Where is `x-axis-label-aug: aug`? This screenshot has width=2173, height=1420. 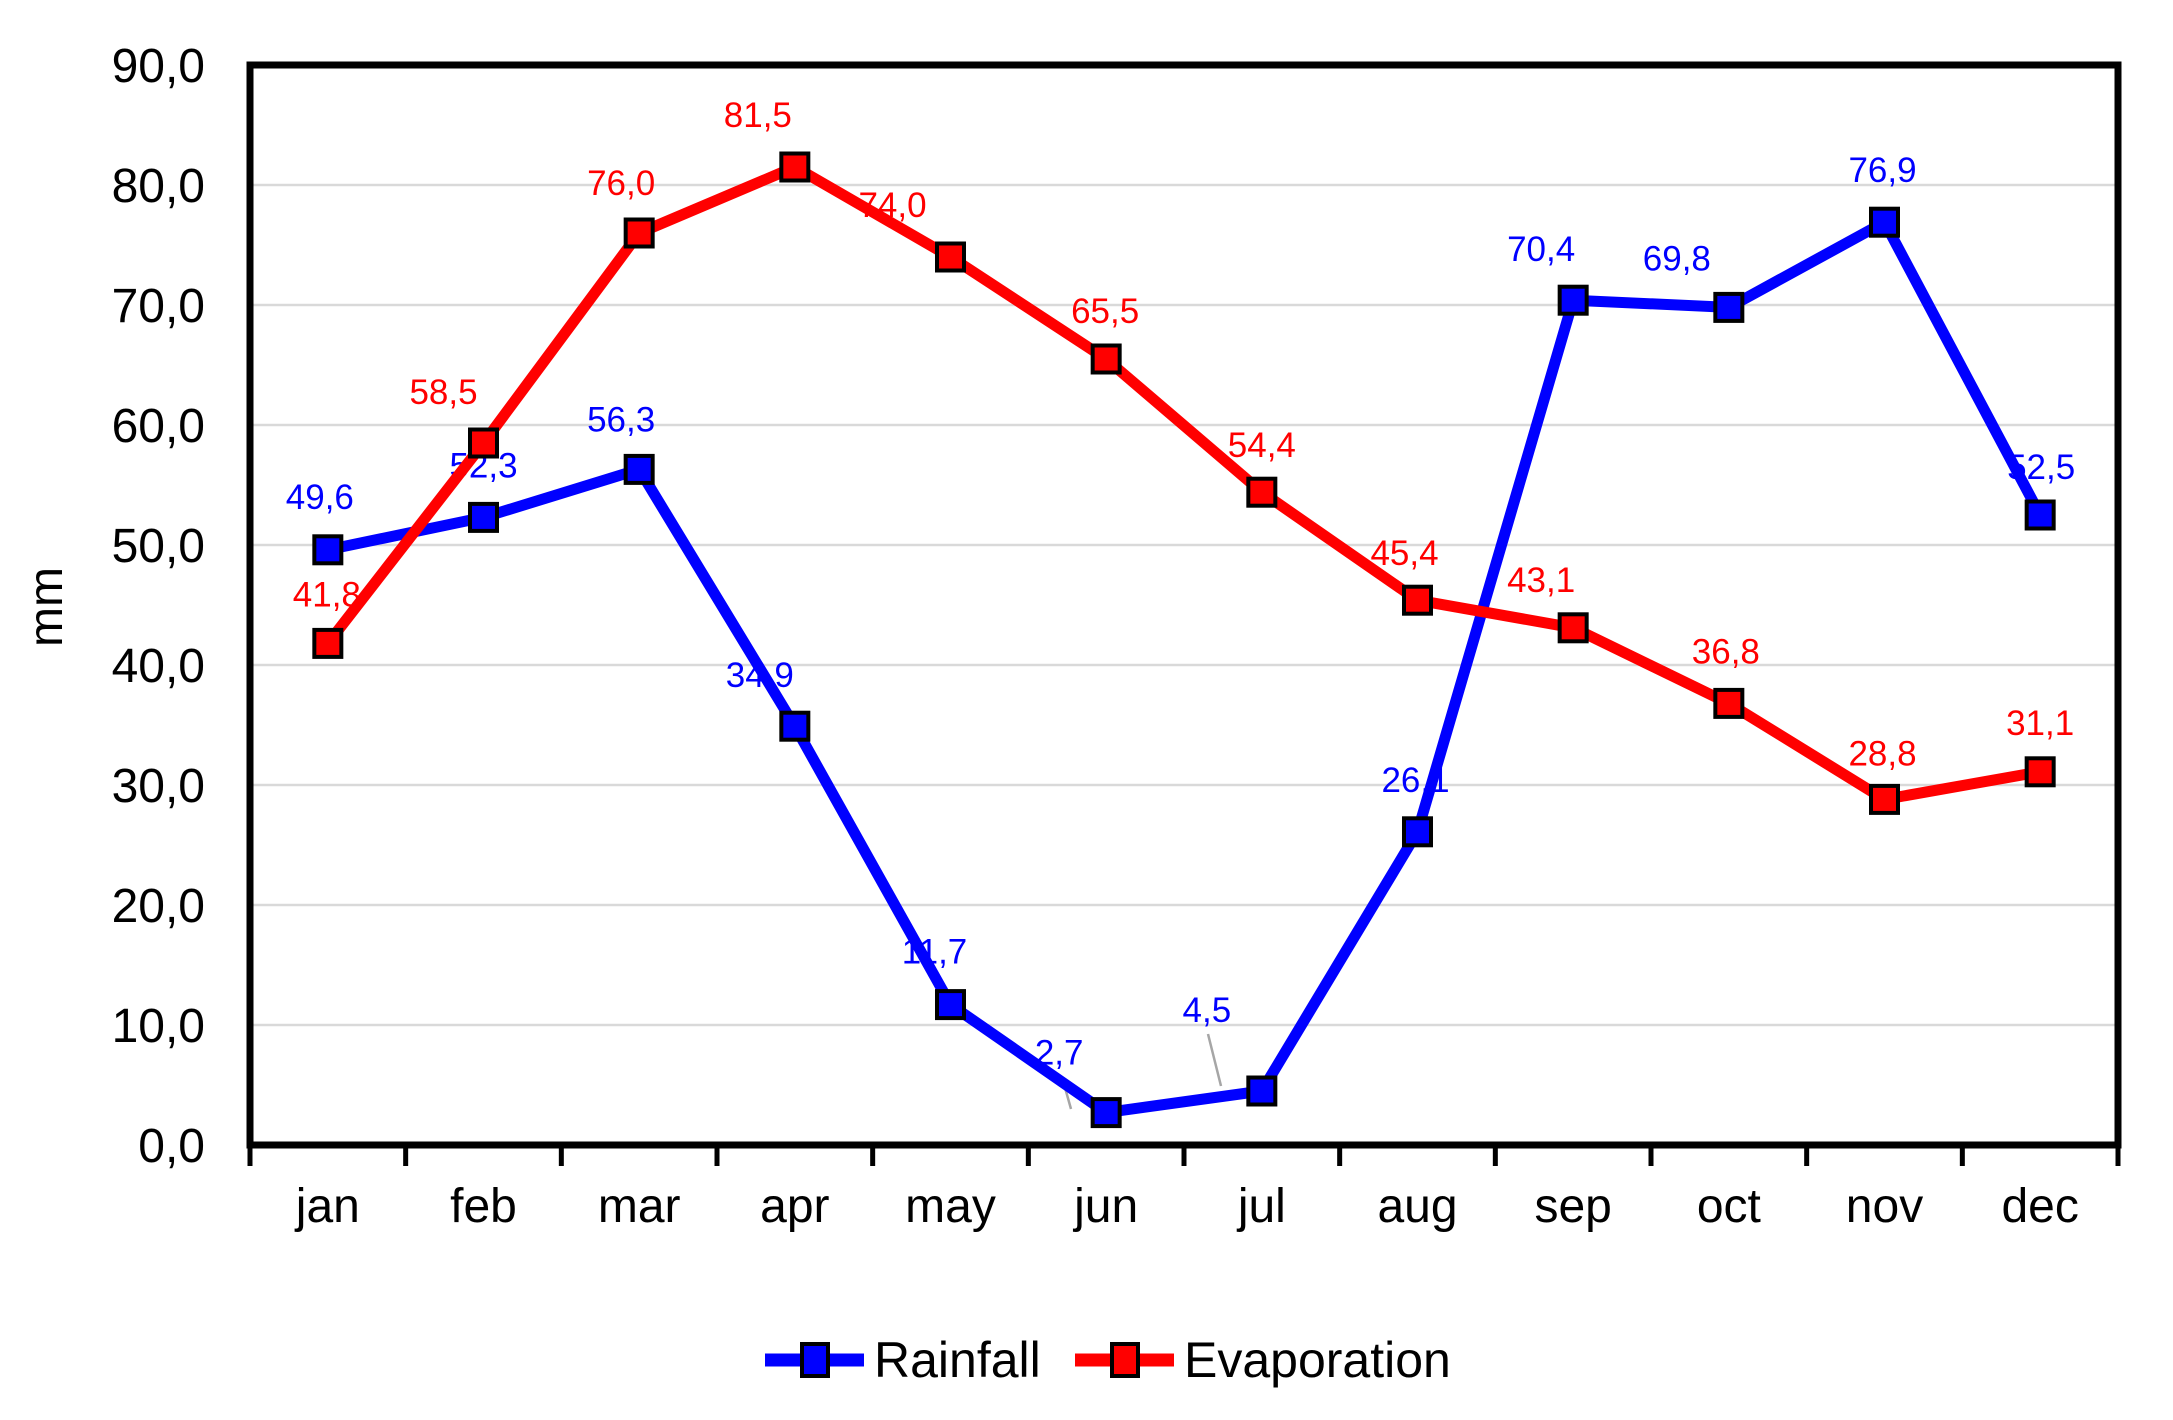 x-axis-label-aug: aug is located at coordinates (1417, 1206).